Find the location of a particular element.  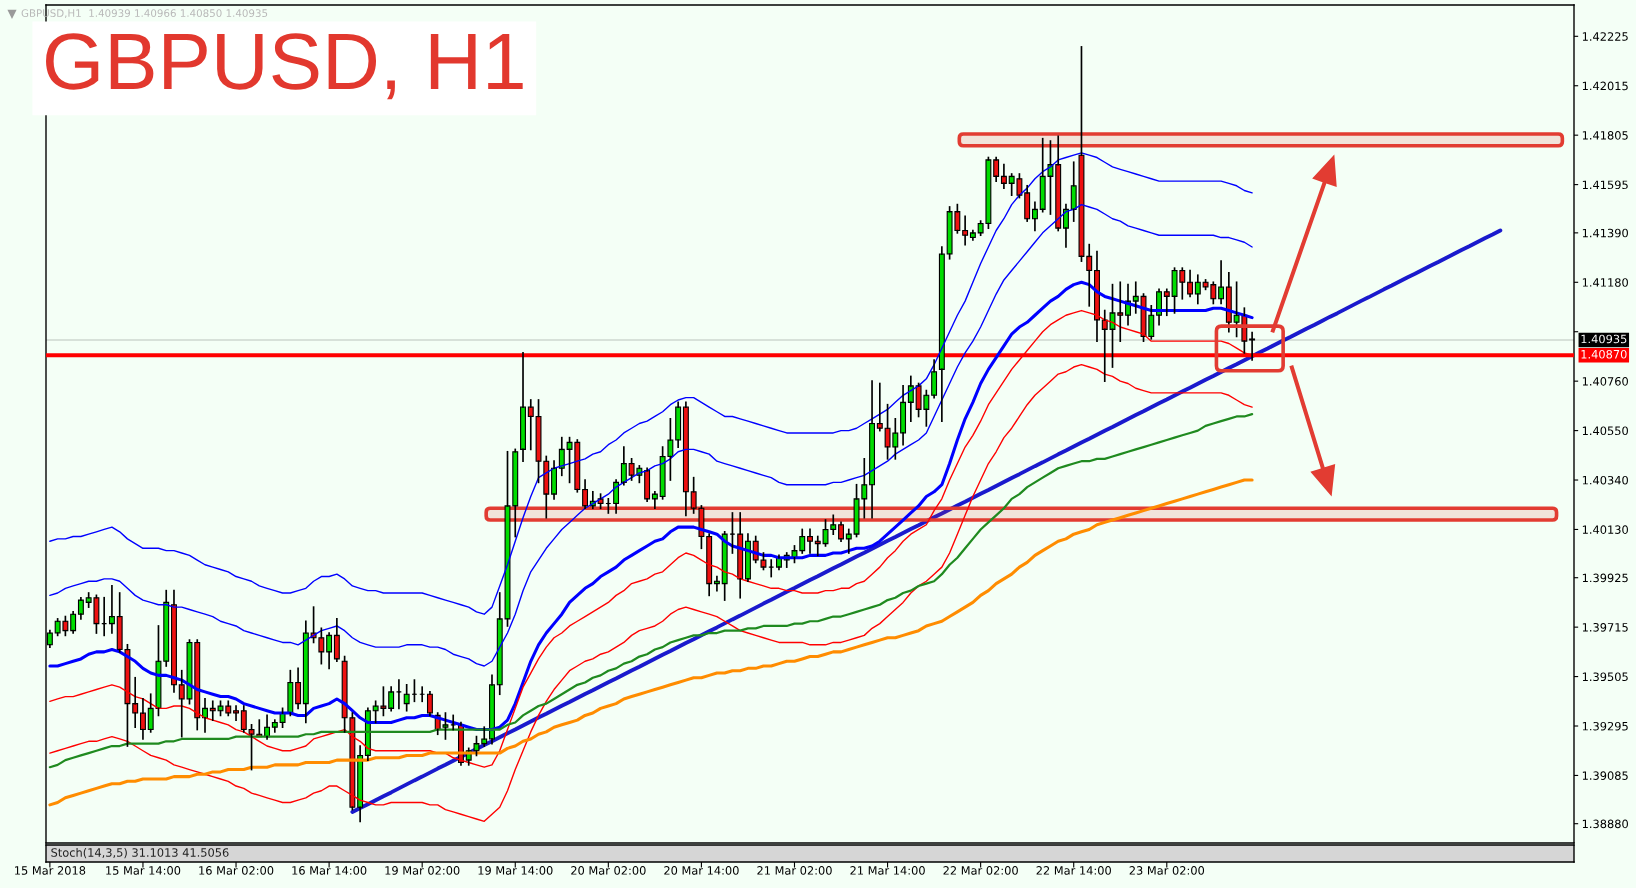

chart-title: GBPUSD, H1 is located at coordinates (284, 66).